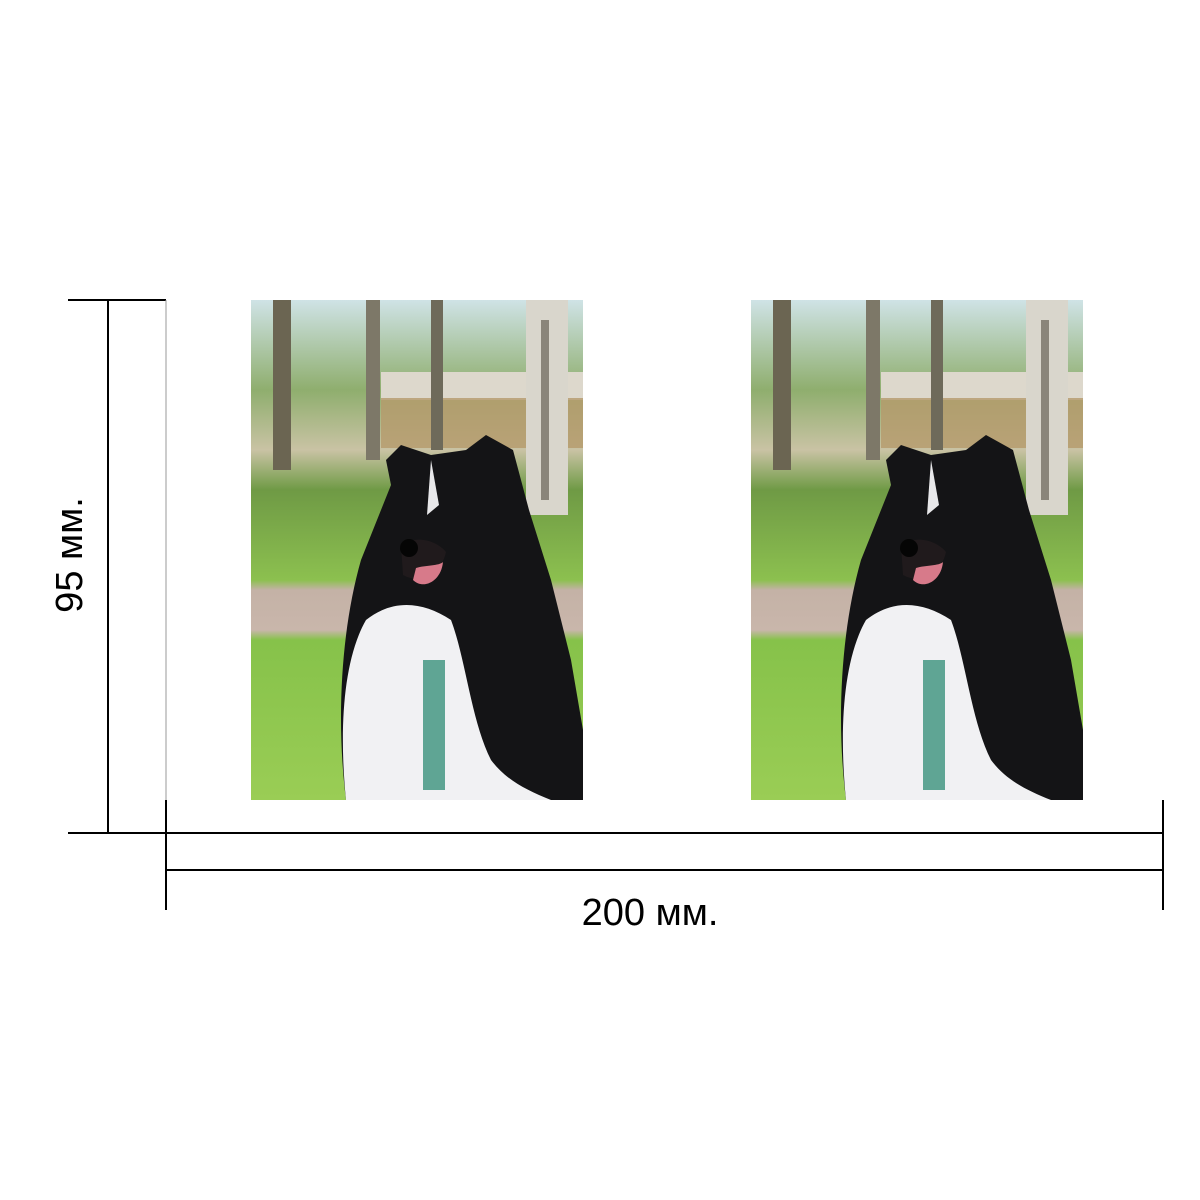 The width and height of the screenshot is (1200, 1200). I want to click on height-label: 95 мм., so click(70, 555).